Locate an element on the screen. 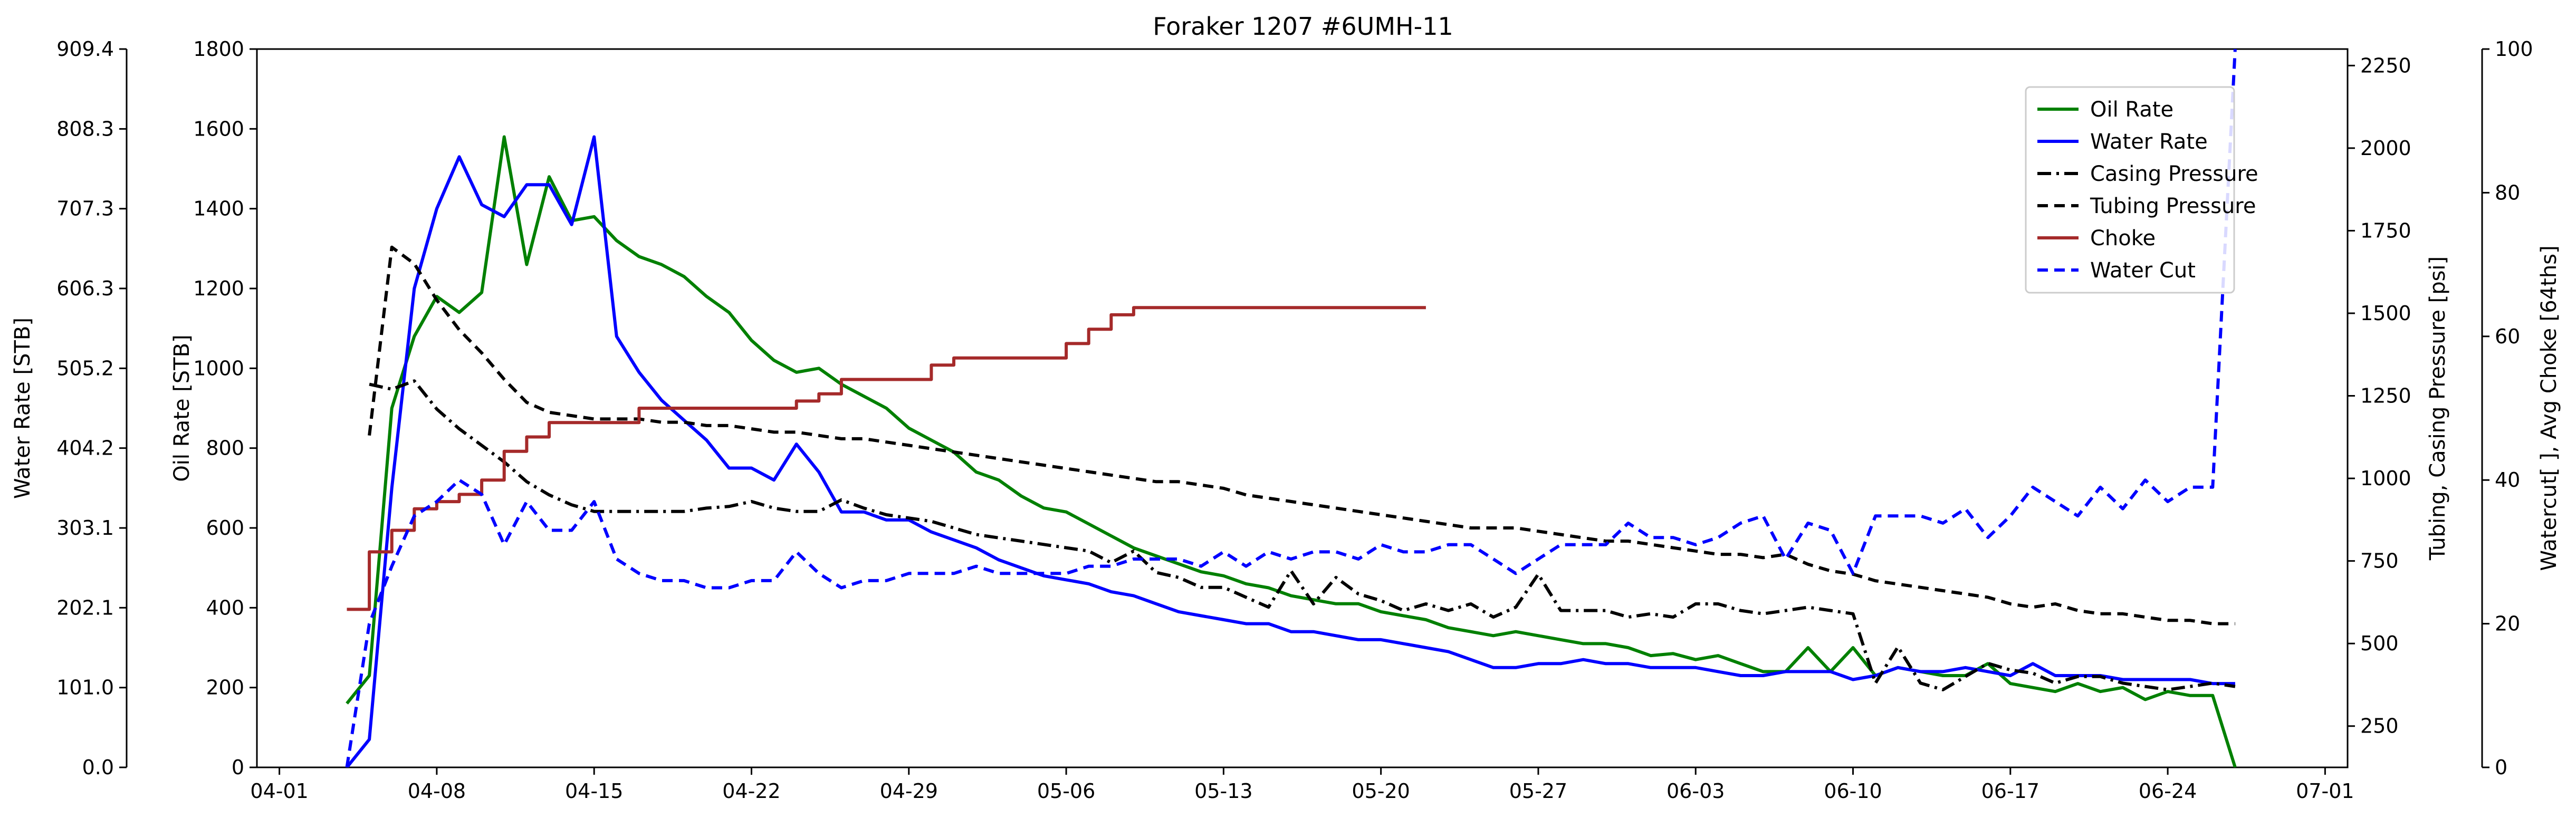  oil-tick-label: 1000 is located at coordinates (218, 368).